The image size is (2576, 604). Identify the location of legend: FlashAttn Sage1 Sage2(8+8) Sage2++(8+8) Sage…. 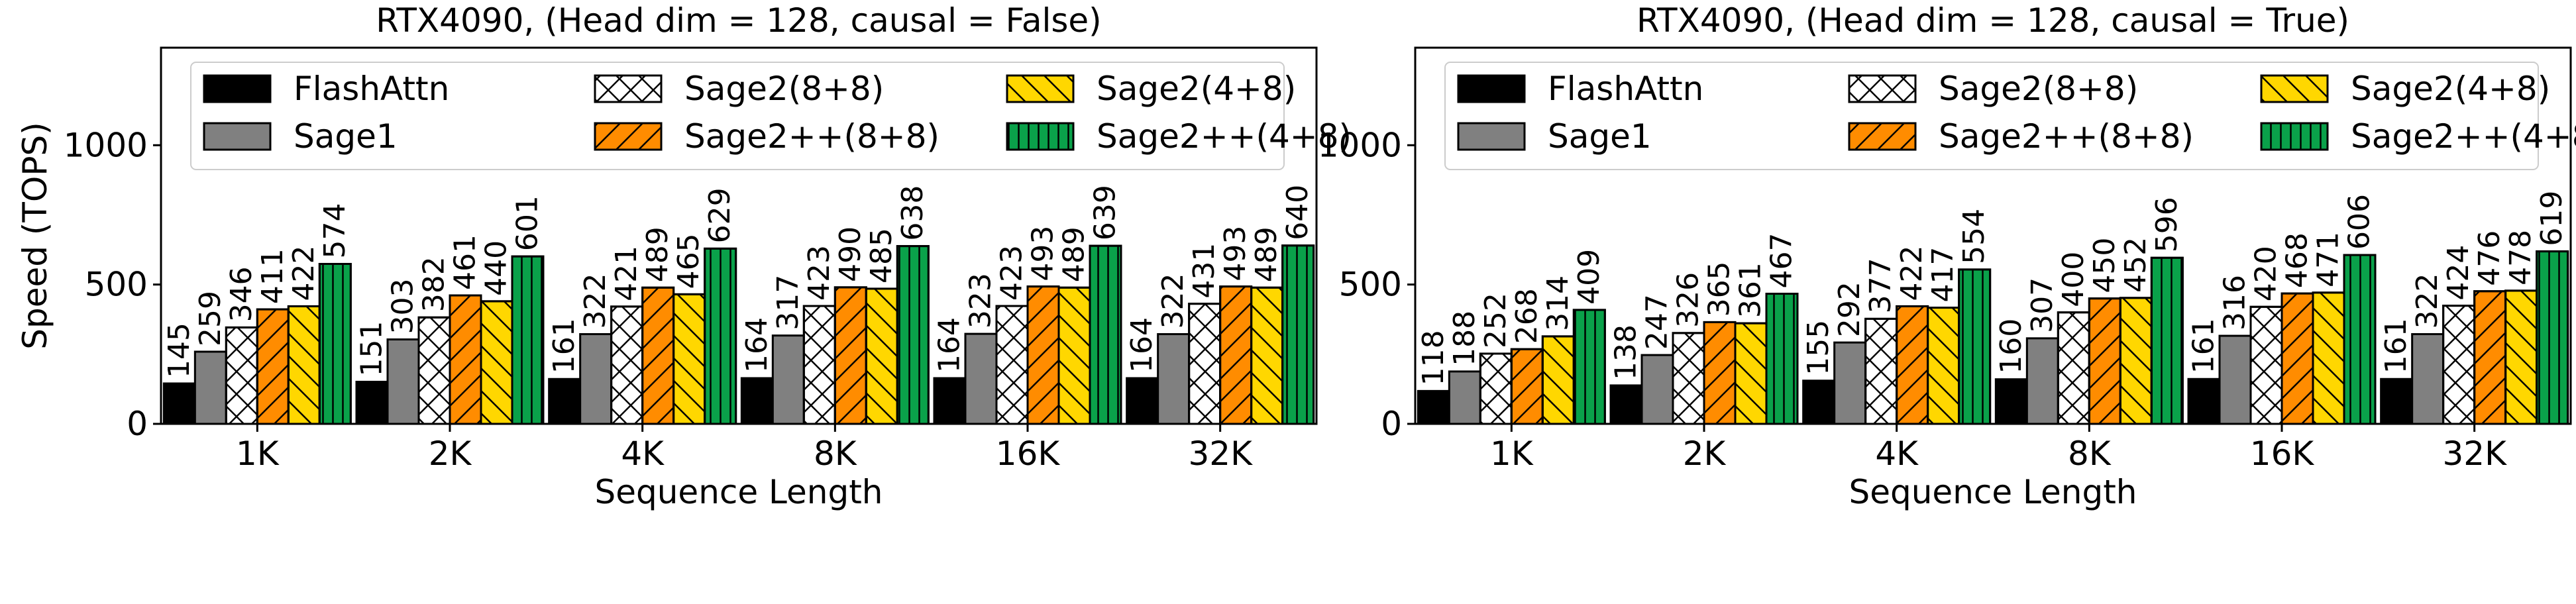
(771, 116).